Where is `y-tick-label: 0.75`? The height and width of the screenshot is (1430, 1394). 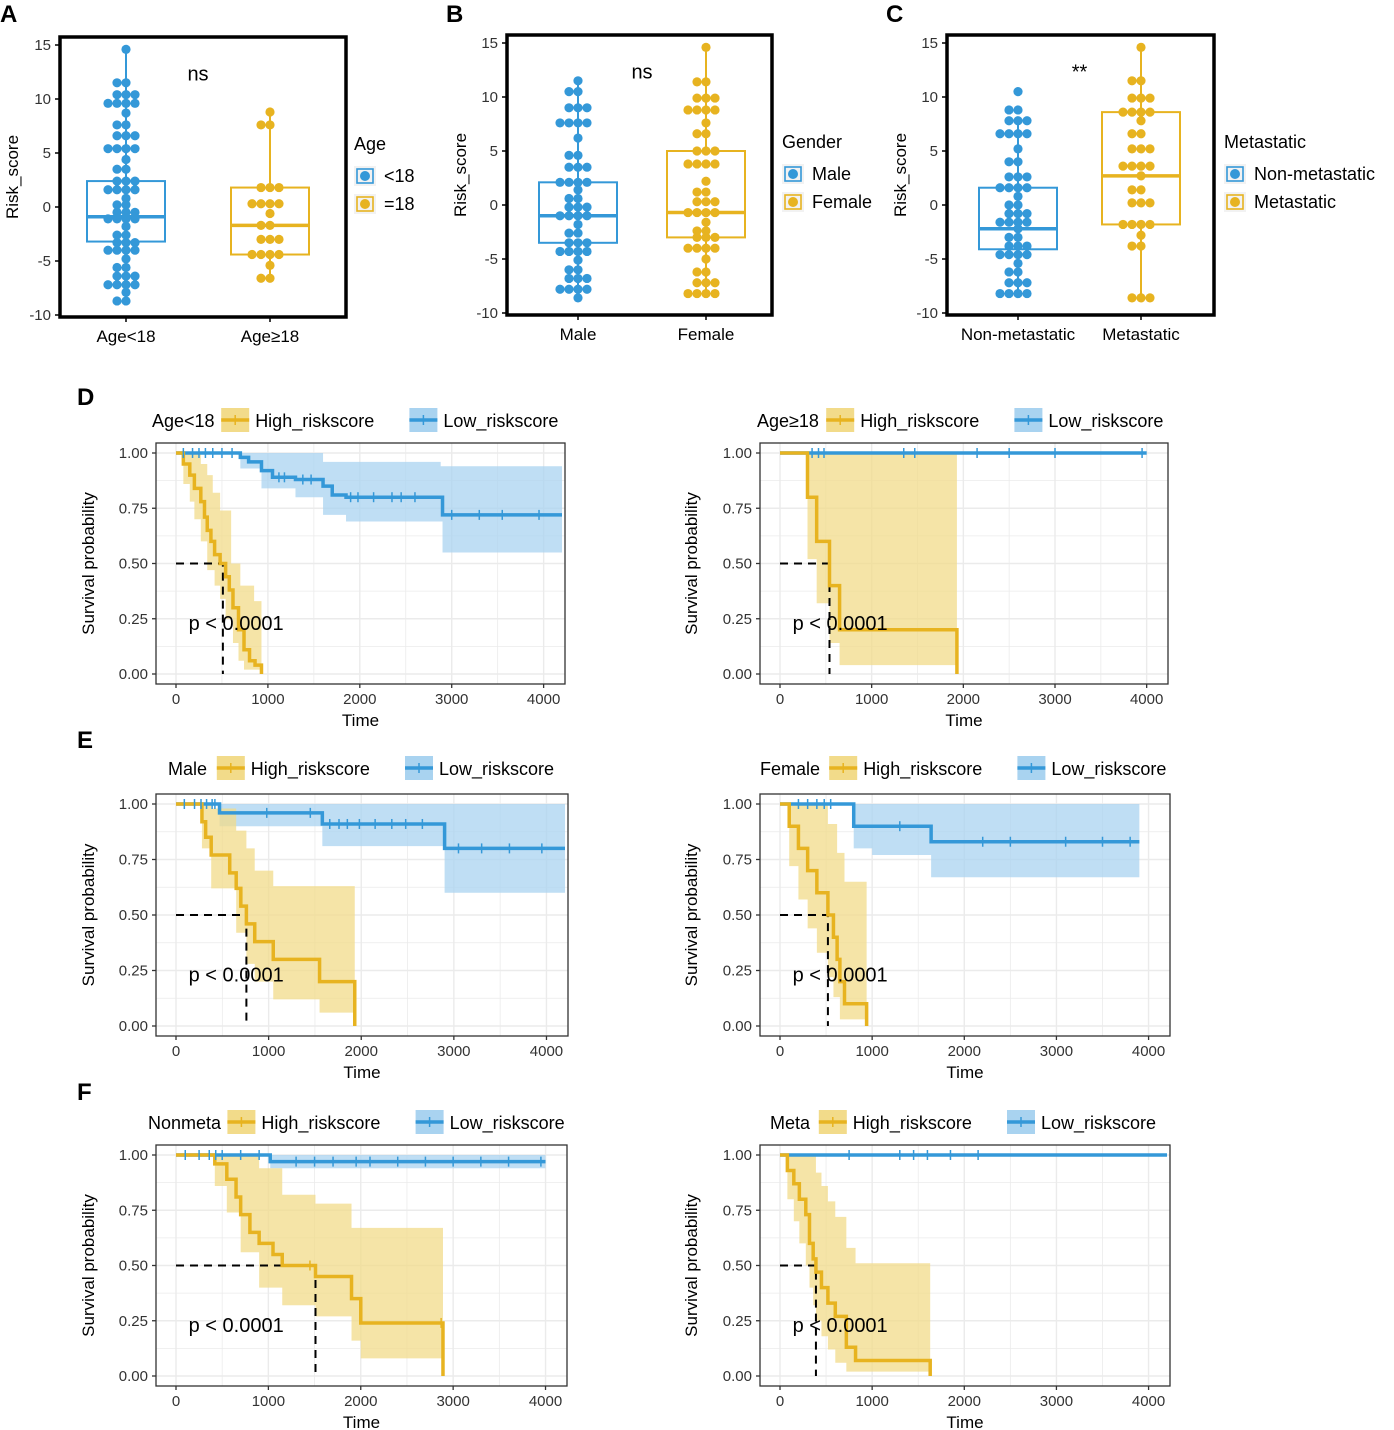
y-tick-label: 0.75 is located at coordinates (737, 508).